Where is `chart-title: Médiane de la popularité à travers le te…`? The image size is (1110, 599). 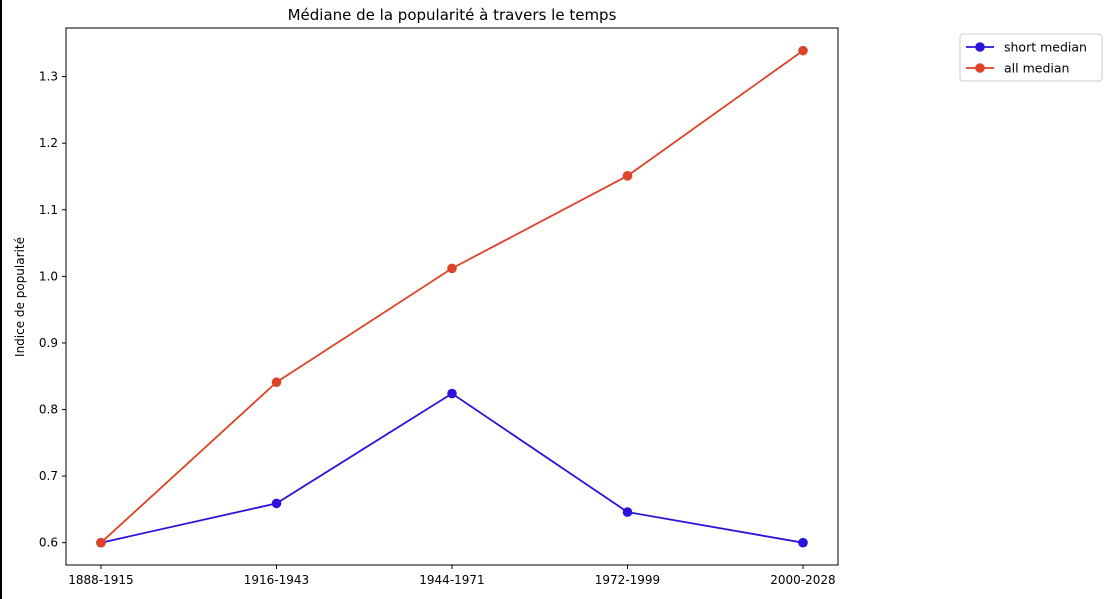 chart-title: Médiane de la popularité à travers le te… is located at coordinates (452, 15).